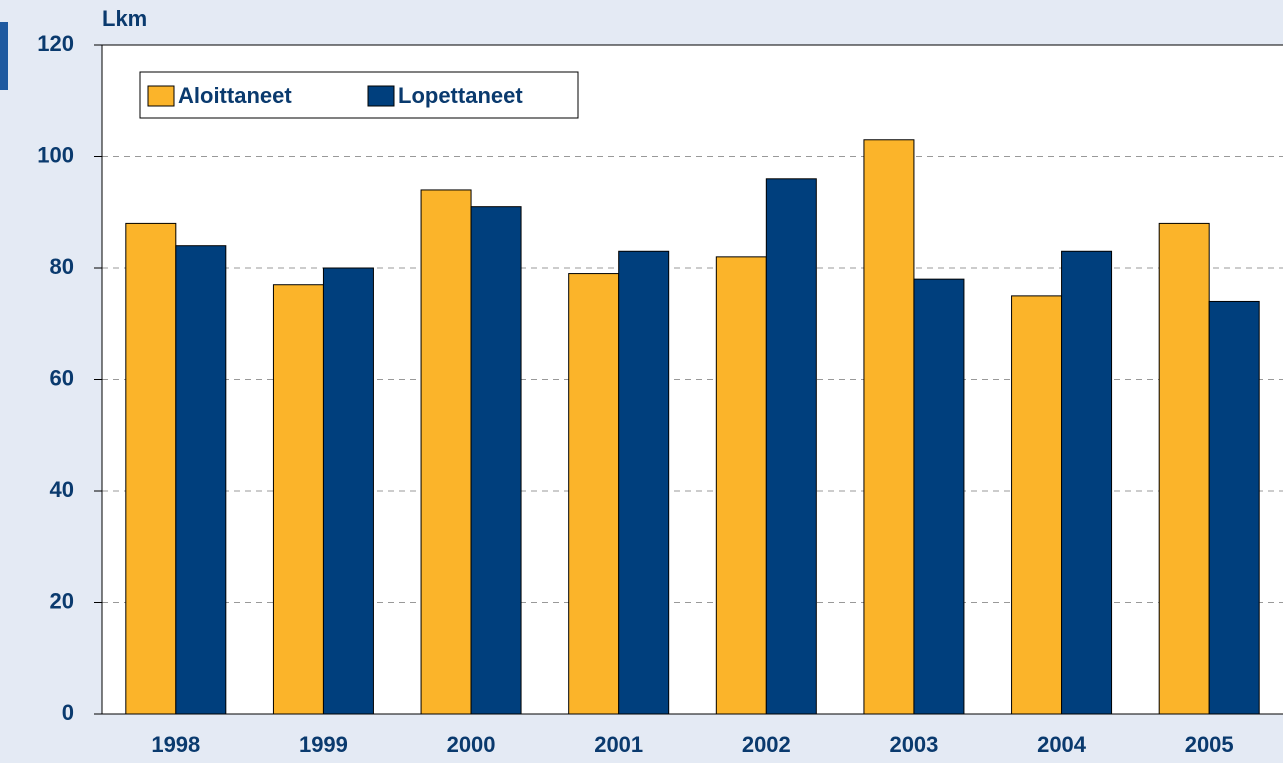 The image size is (1283, 763). I want to click on x-tick-label: 2001, so click(618, 744).